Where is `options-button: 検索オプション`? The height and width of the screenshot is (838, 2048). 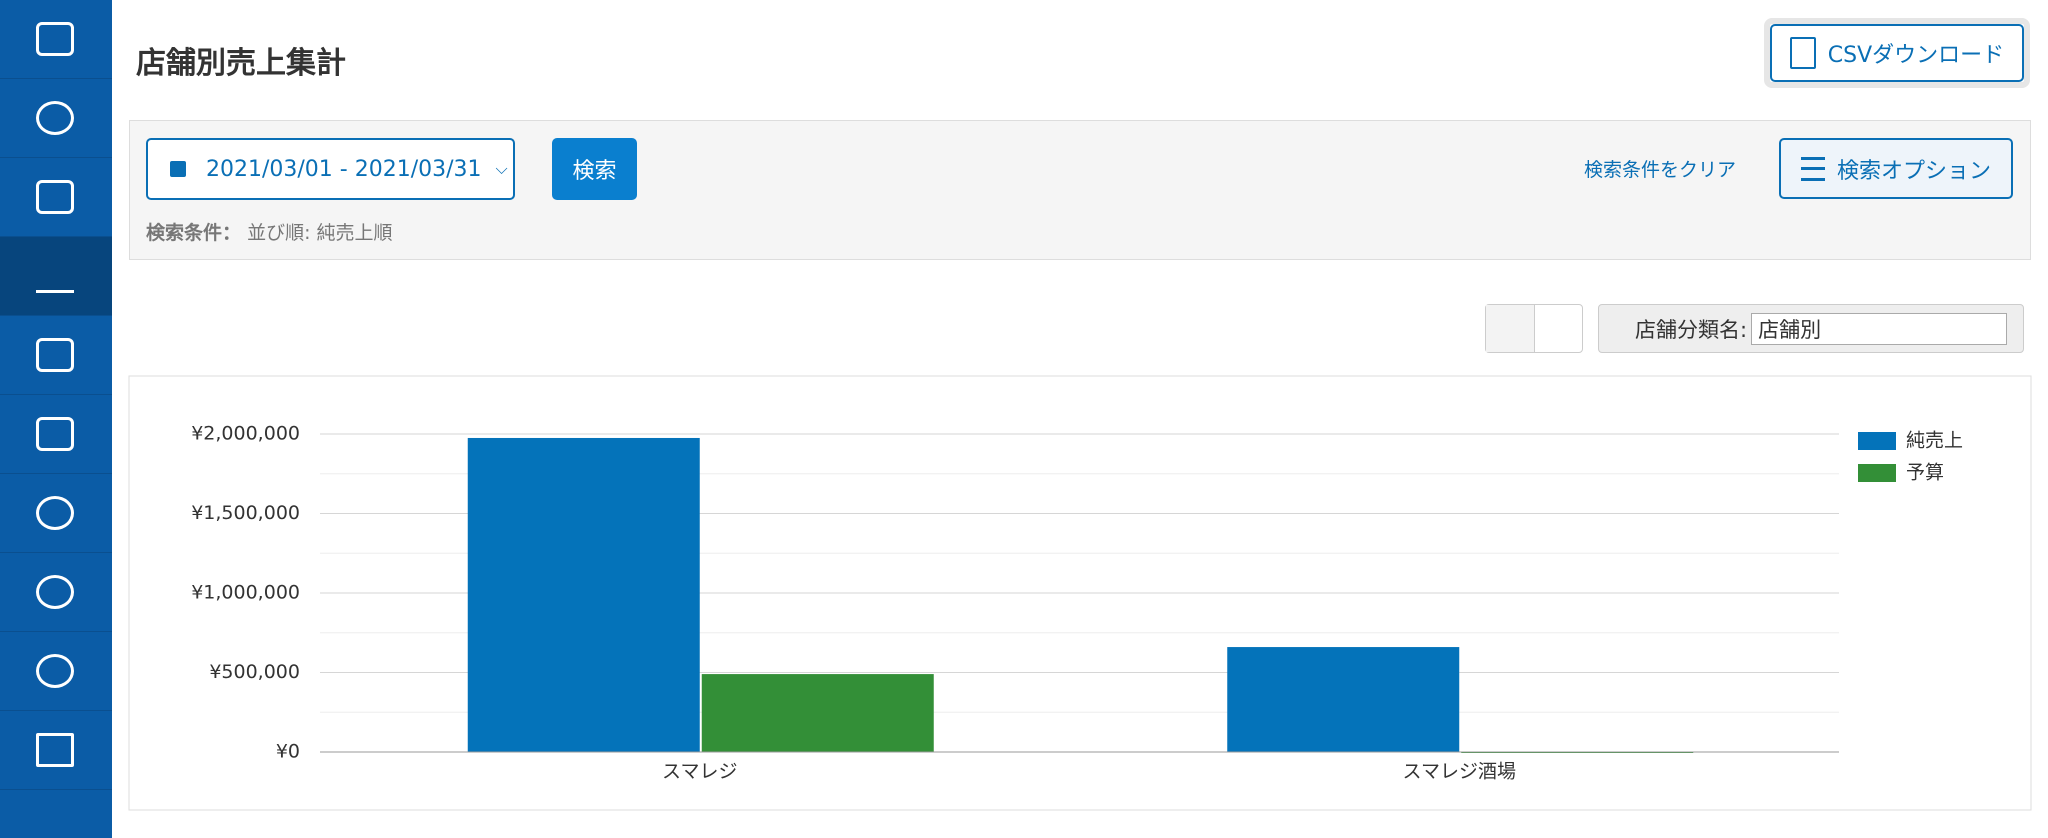 options-button: 検索オプション is located at coordinates (1896, 168).